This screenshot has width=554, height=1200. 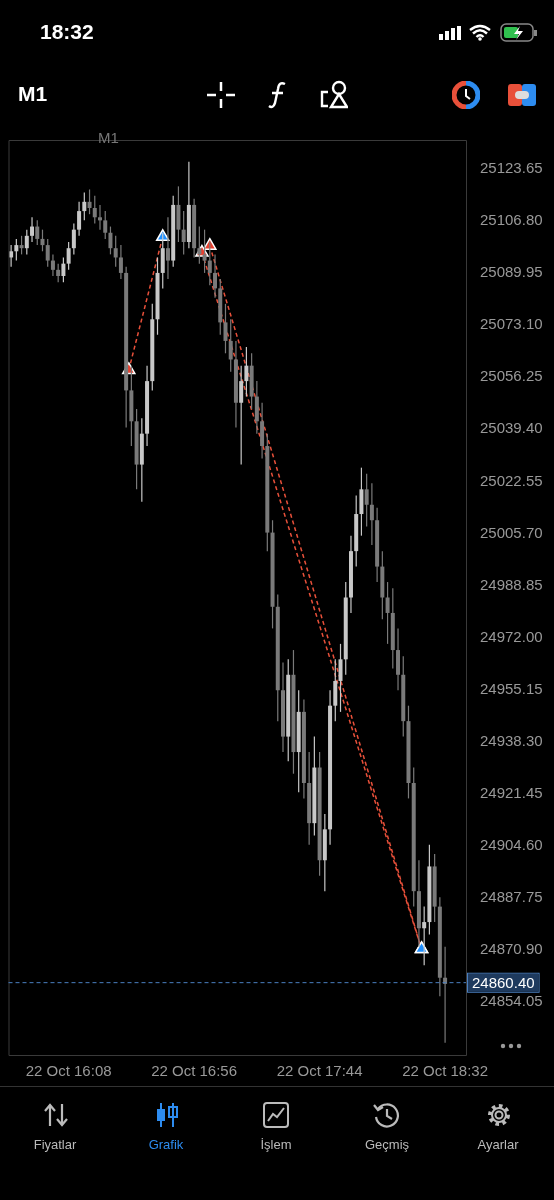 I want to click on y-tick-label: 25005.70, so click(x=511, y=532).